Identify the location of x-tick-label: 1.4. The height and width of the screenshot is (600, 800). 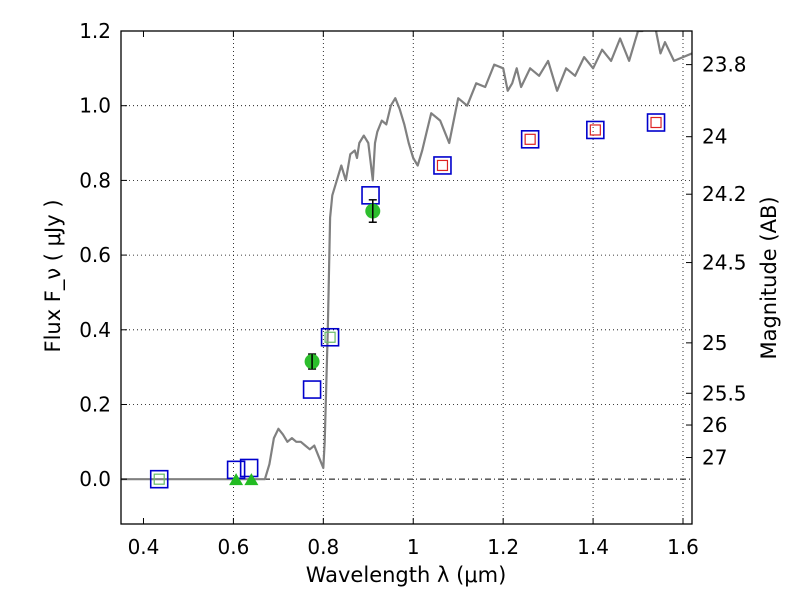
(593, 547).